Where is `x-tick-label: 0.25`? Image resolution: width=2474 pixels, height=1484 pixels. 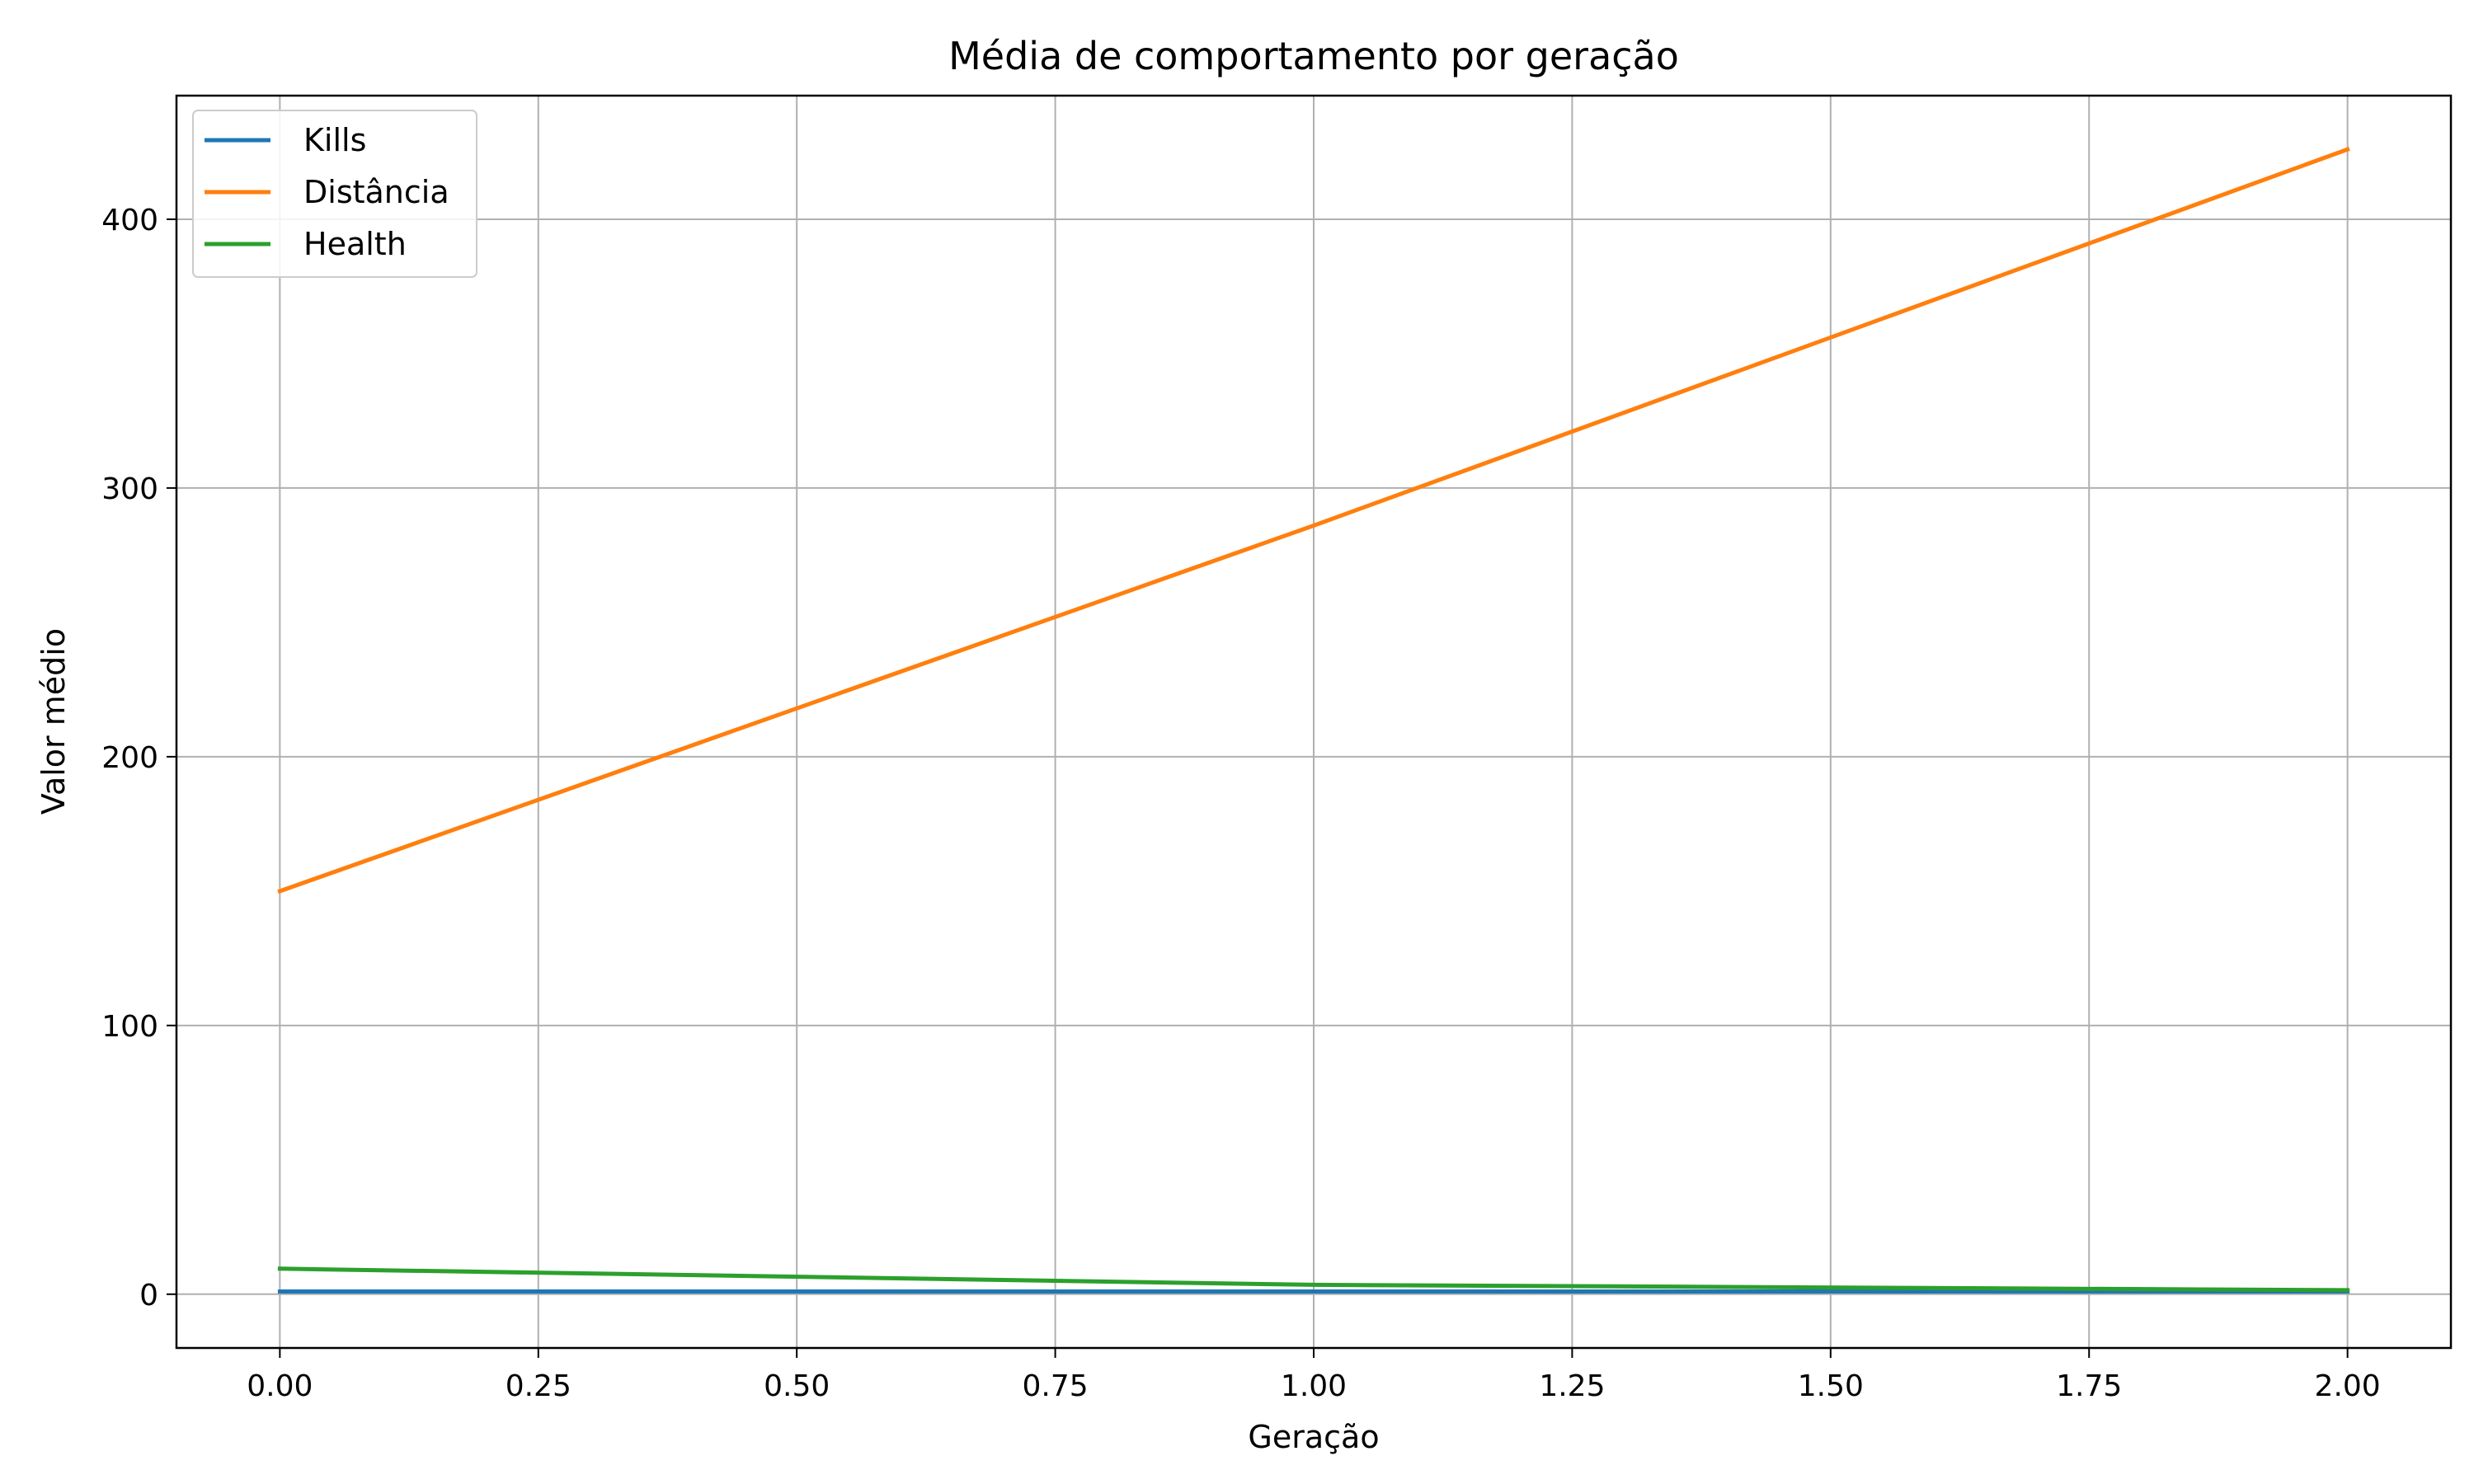
x-tick-label: 0.25 is located at coordinates (538, 1386).